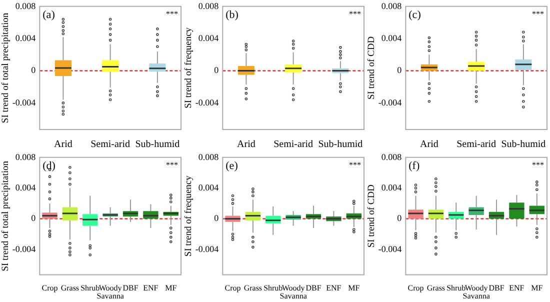 This screenshot has height=302, width=550. What do you see at coordinates (414, 166) in the screenshot?
I see `chart-title: (f)` at bounding box center [414, 166].